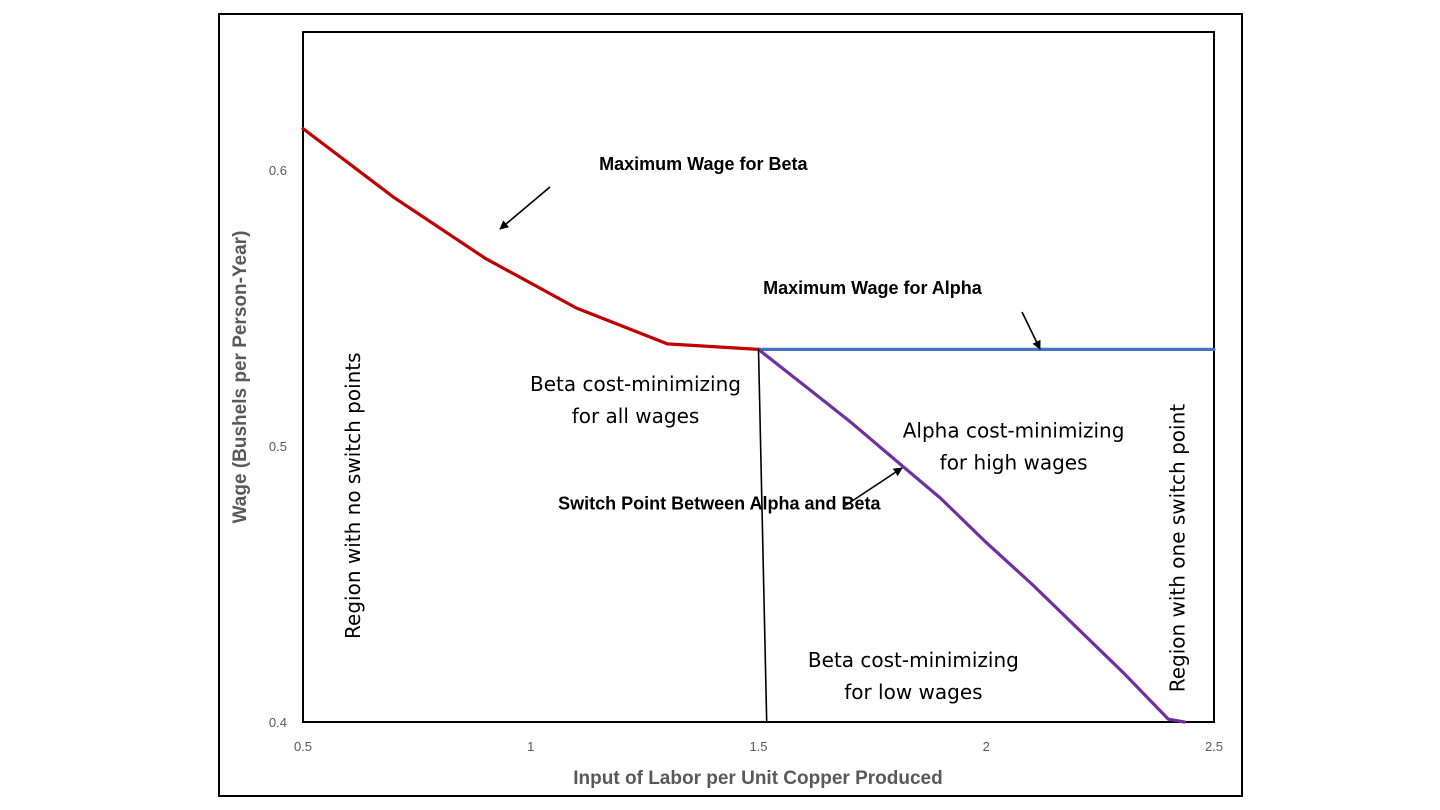 The height and width of the screenshot is (810, 1440). What do you see at coordinates (986, 746) in the screenshot?
I see `x-tick-label: 2` at bounding box center [986, 746].